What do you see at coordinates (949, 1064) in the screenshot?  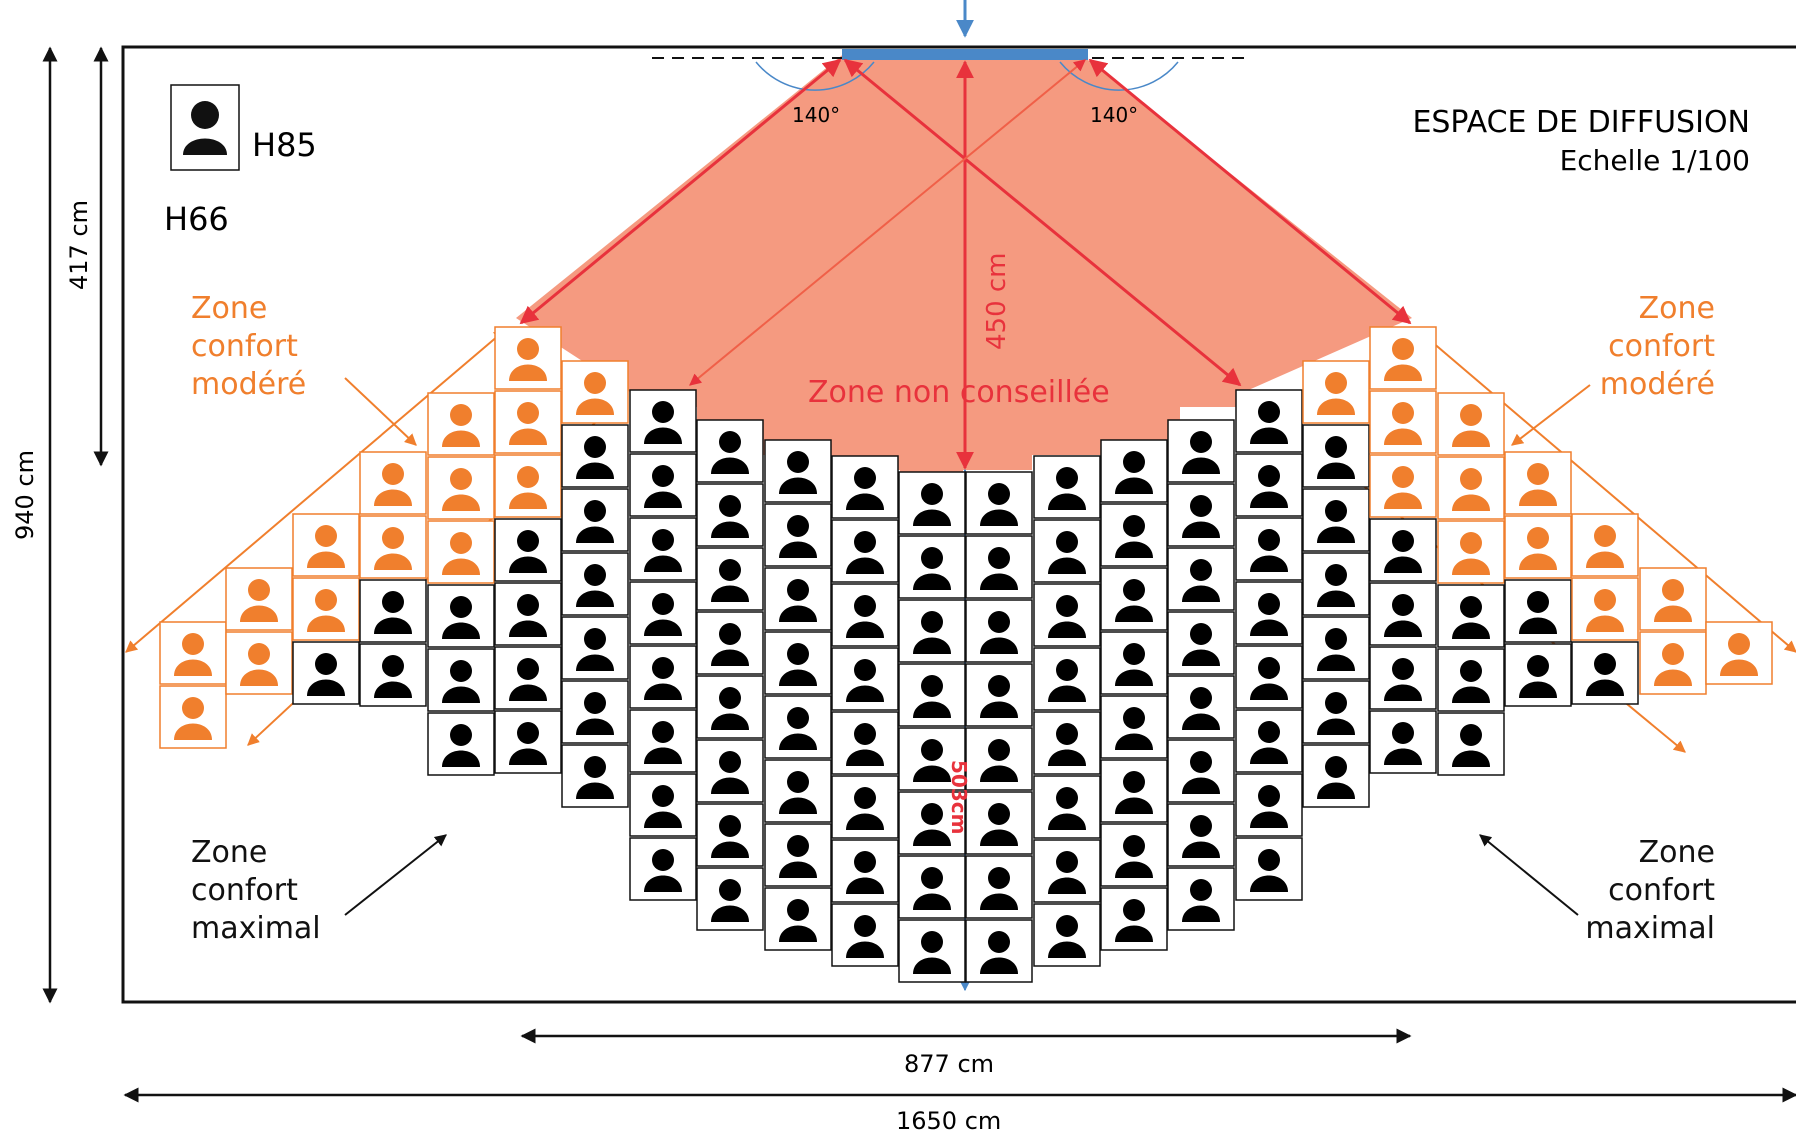 I see `seating-width-label: 877 cm` at bounding box center [949, 1064].